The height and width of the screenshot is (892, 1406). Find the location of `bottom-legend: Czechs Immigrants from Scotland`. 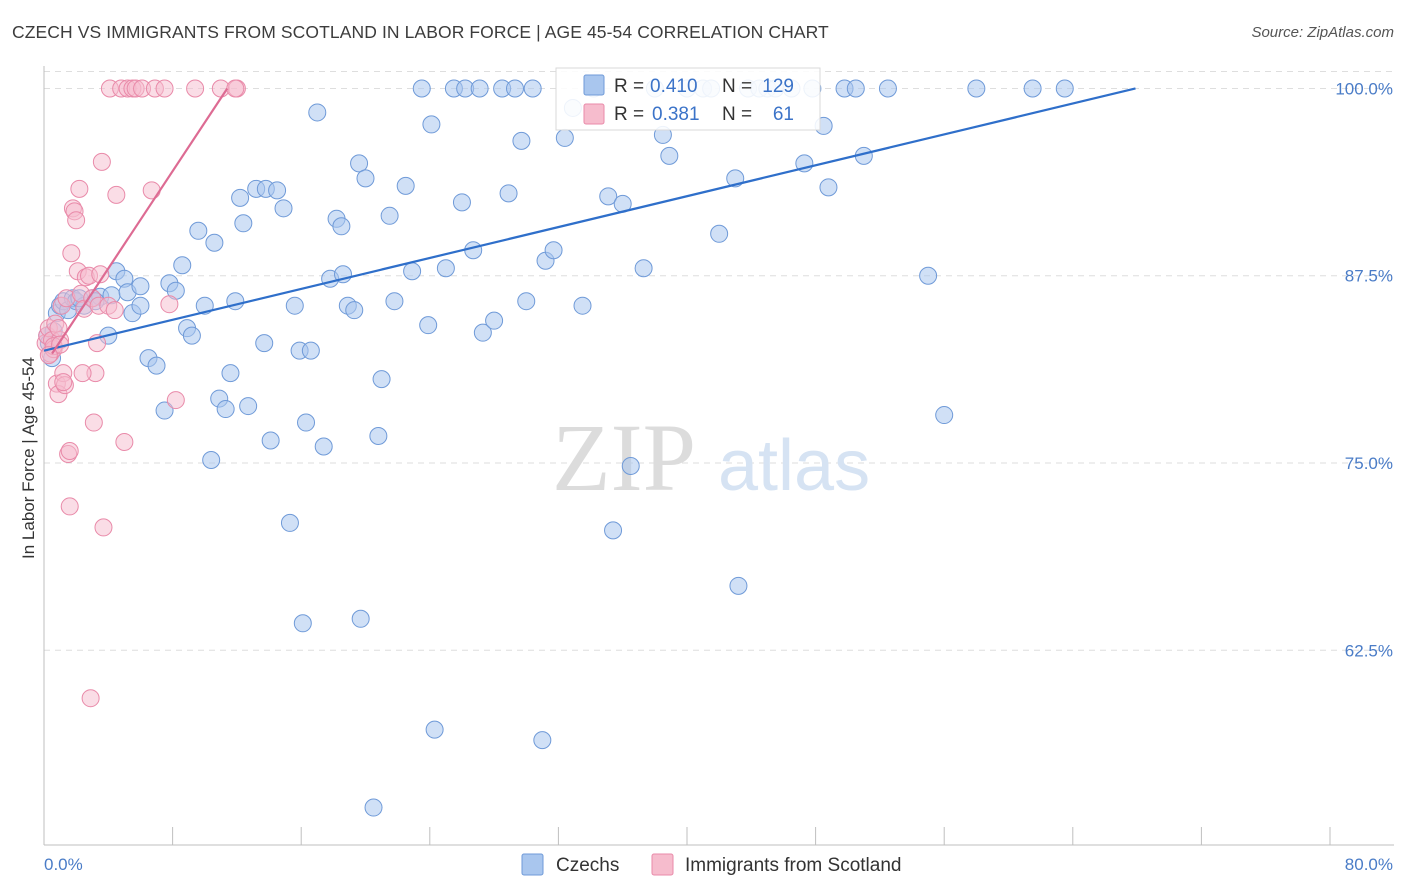

bottom-legend: Czechs Immigrants from Scotland is located at coordinates (711, 864).